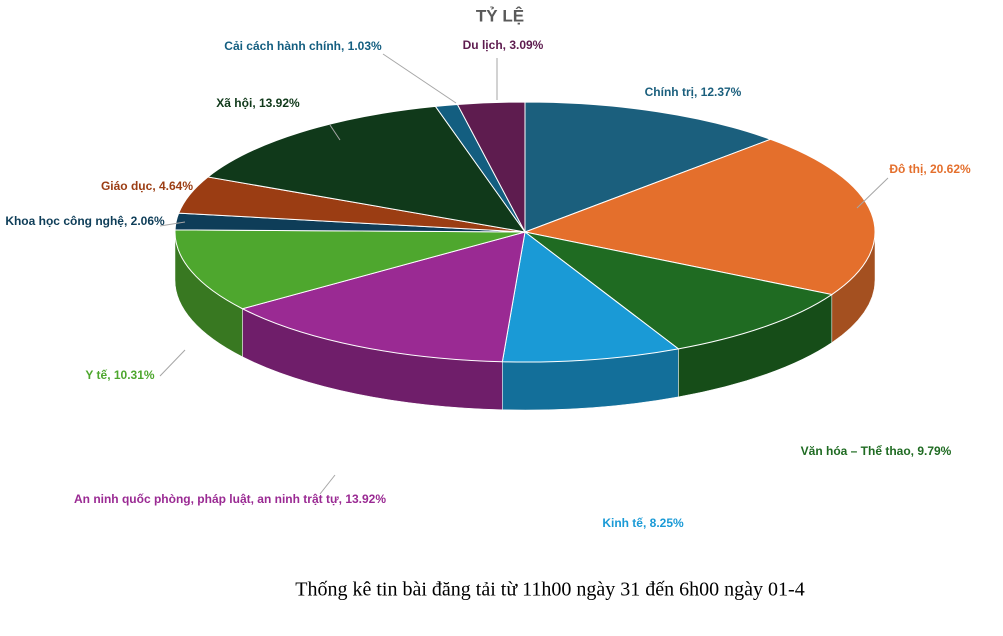 The height and width of the screenshot is (636, 1003). Describe the element at coordinates (856, 451) in the screenshot. I see `category-label: Văn hóa – Thể thao` at that location.